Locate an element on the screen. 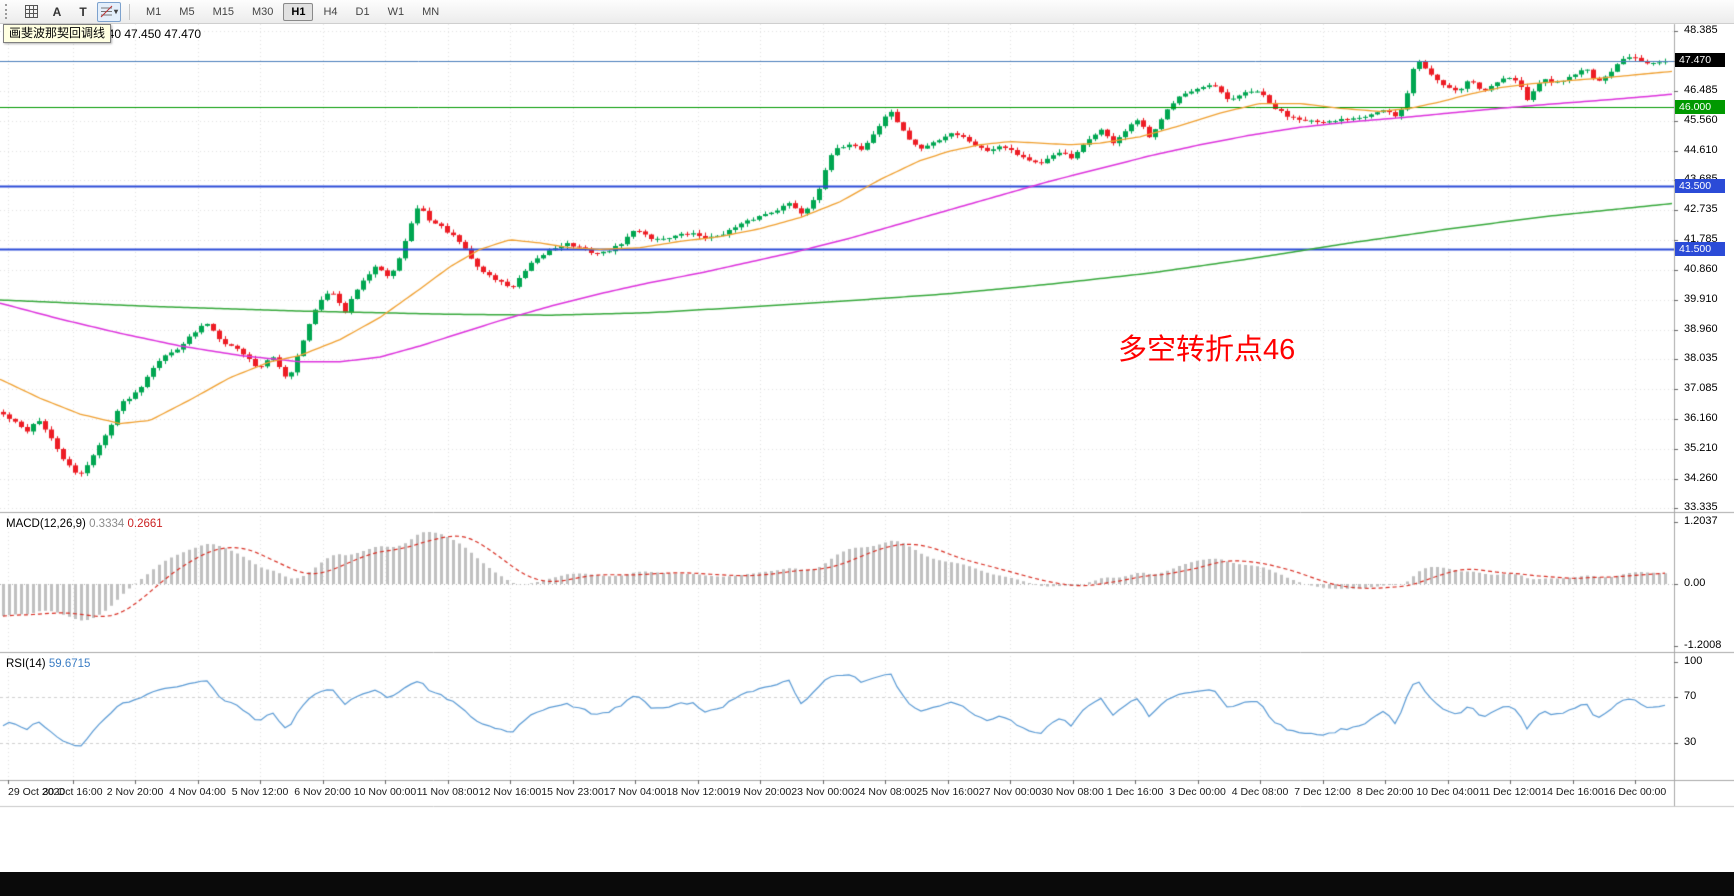  timeframe-button-w1: W1 is located at coordinates (396, 11).